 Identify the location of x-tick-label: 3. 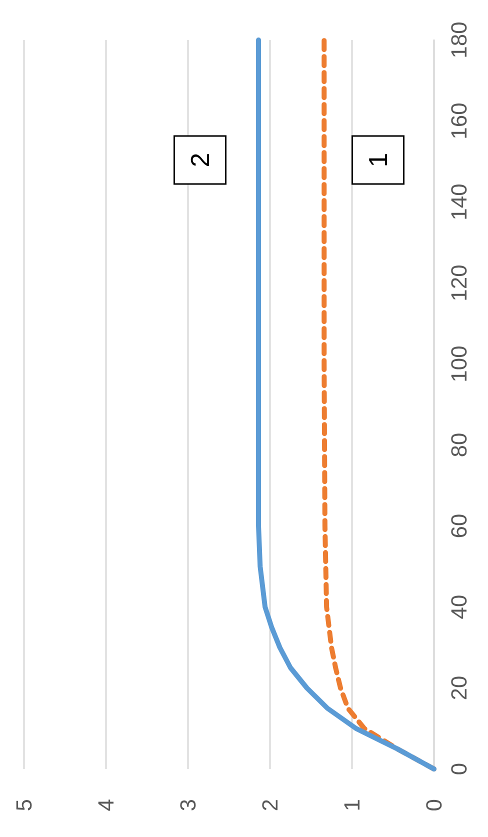
(188, 805).